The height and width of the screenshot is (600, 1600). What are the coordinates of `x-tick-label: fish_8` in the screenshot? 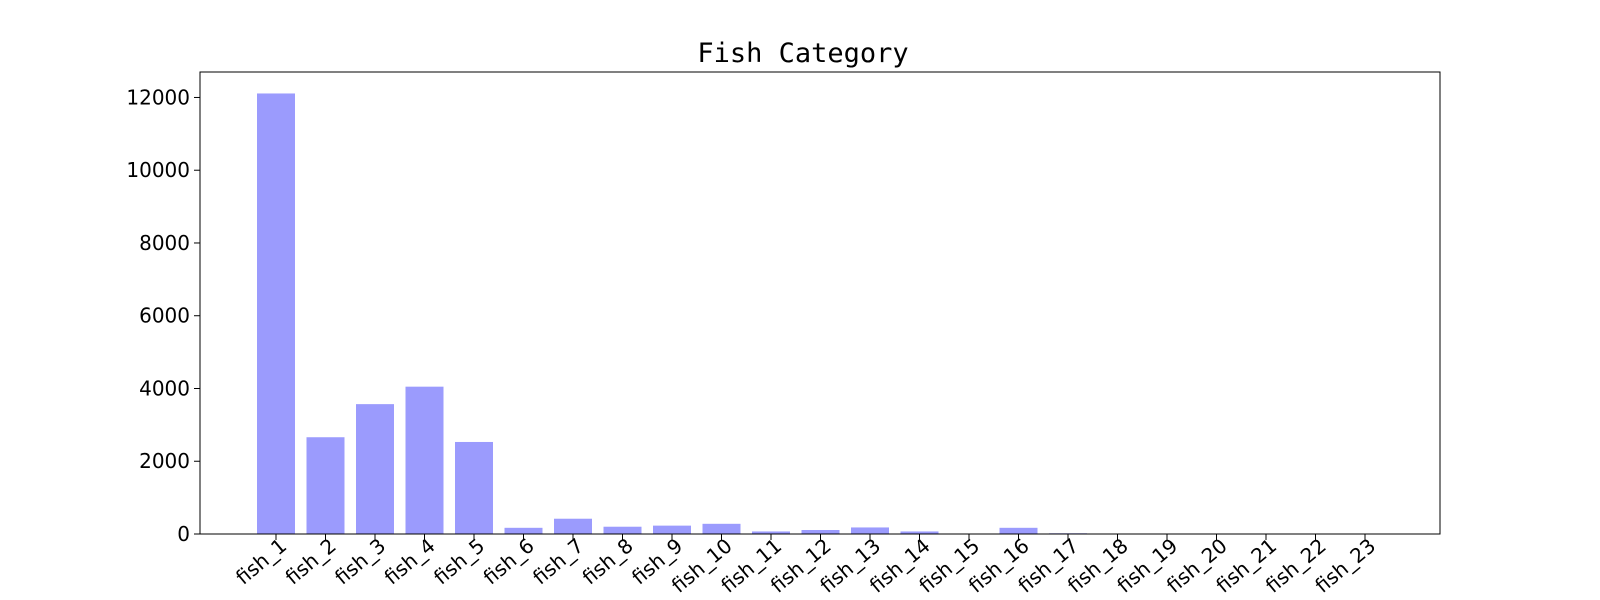 It's located at (608, 561).